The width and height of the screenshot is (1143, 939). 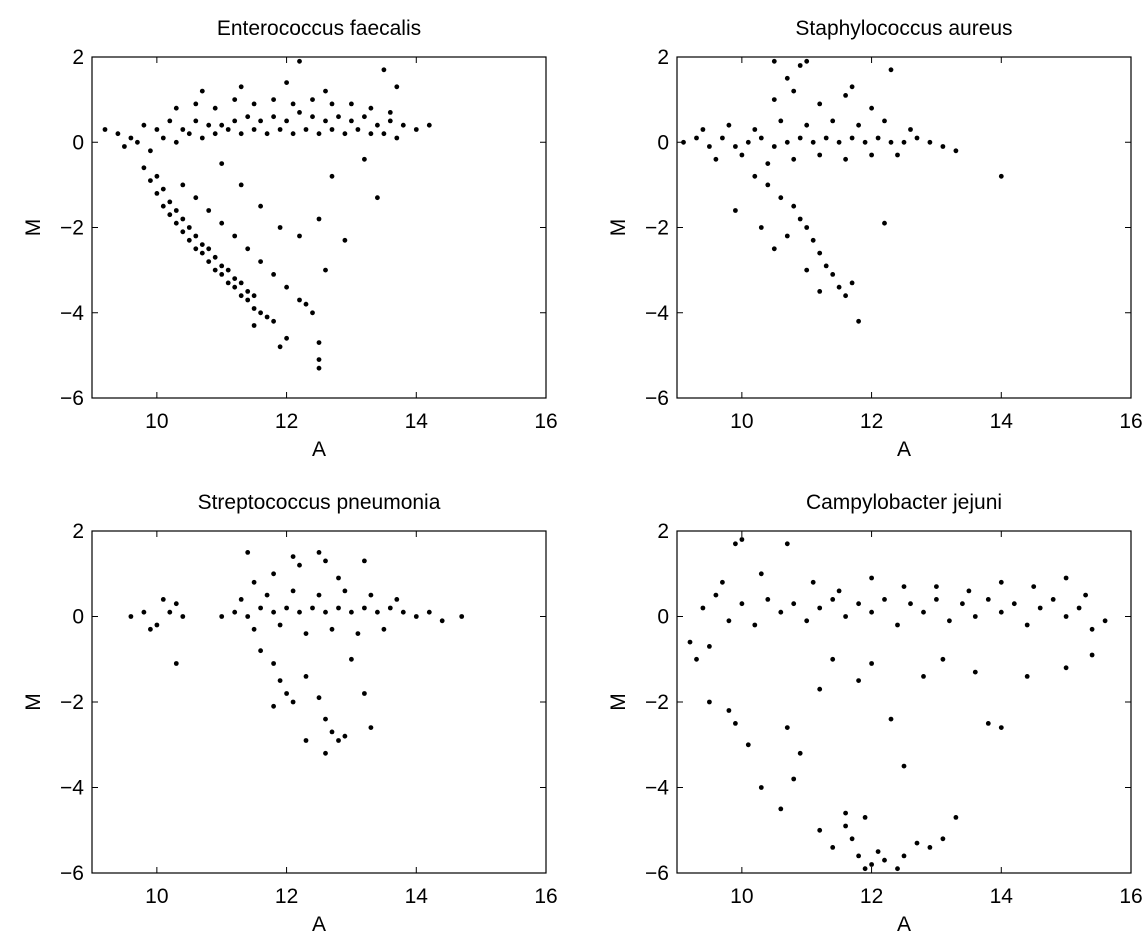 I want to click on x-axis-label: A, so click(x=904, y=924).